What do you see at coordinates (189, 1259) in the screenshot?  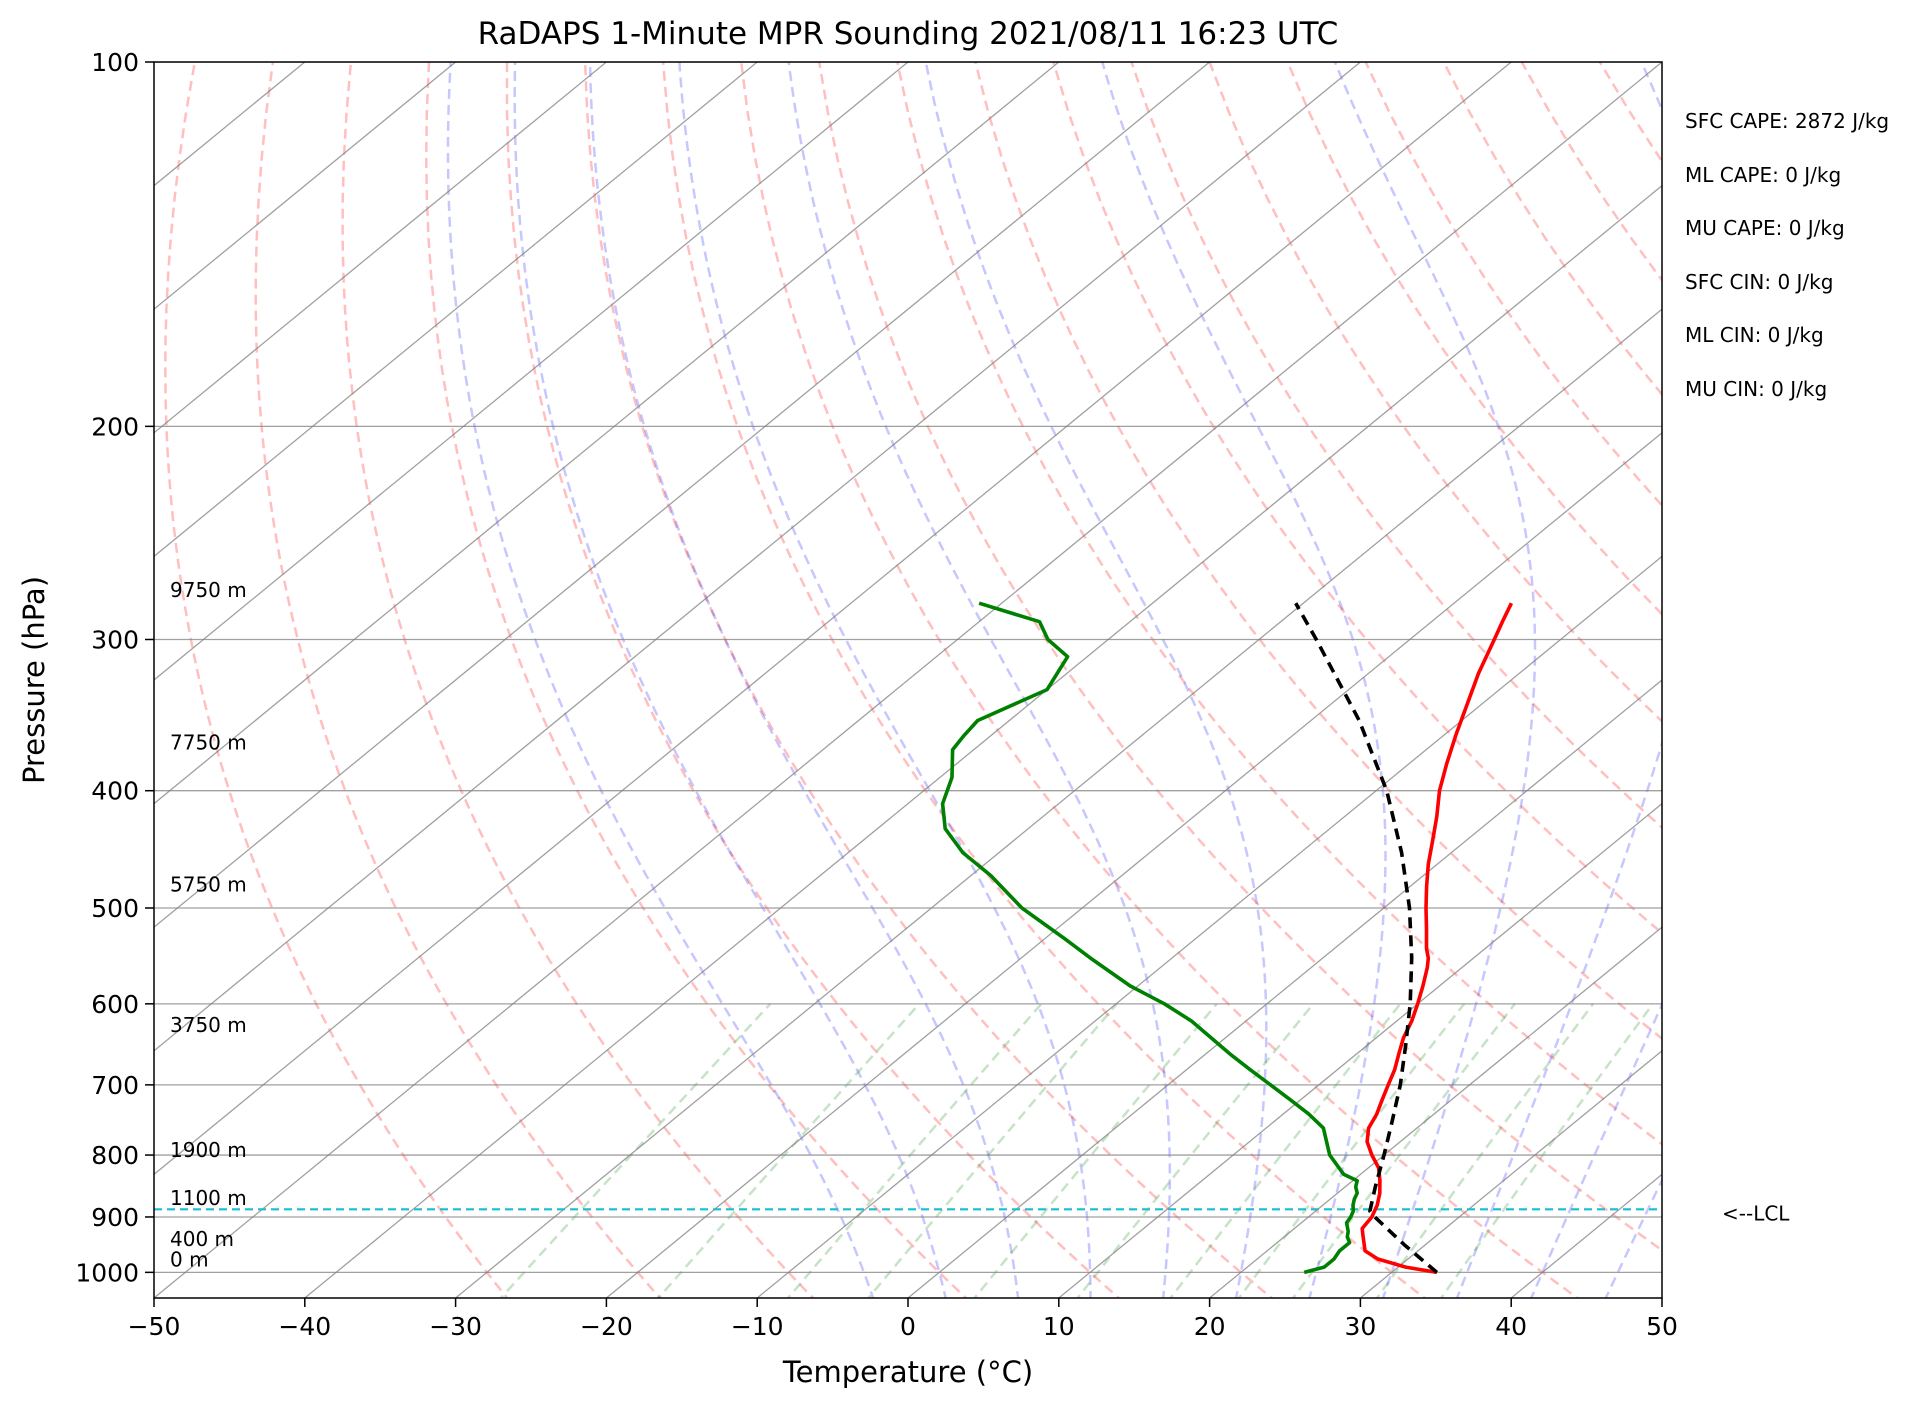 I see `height-label: 0 m` at bounding box center [189, 1259].